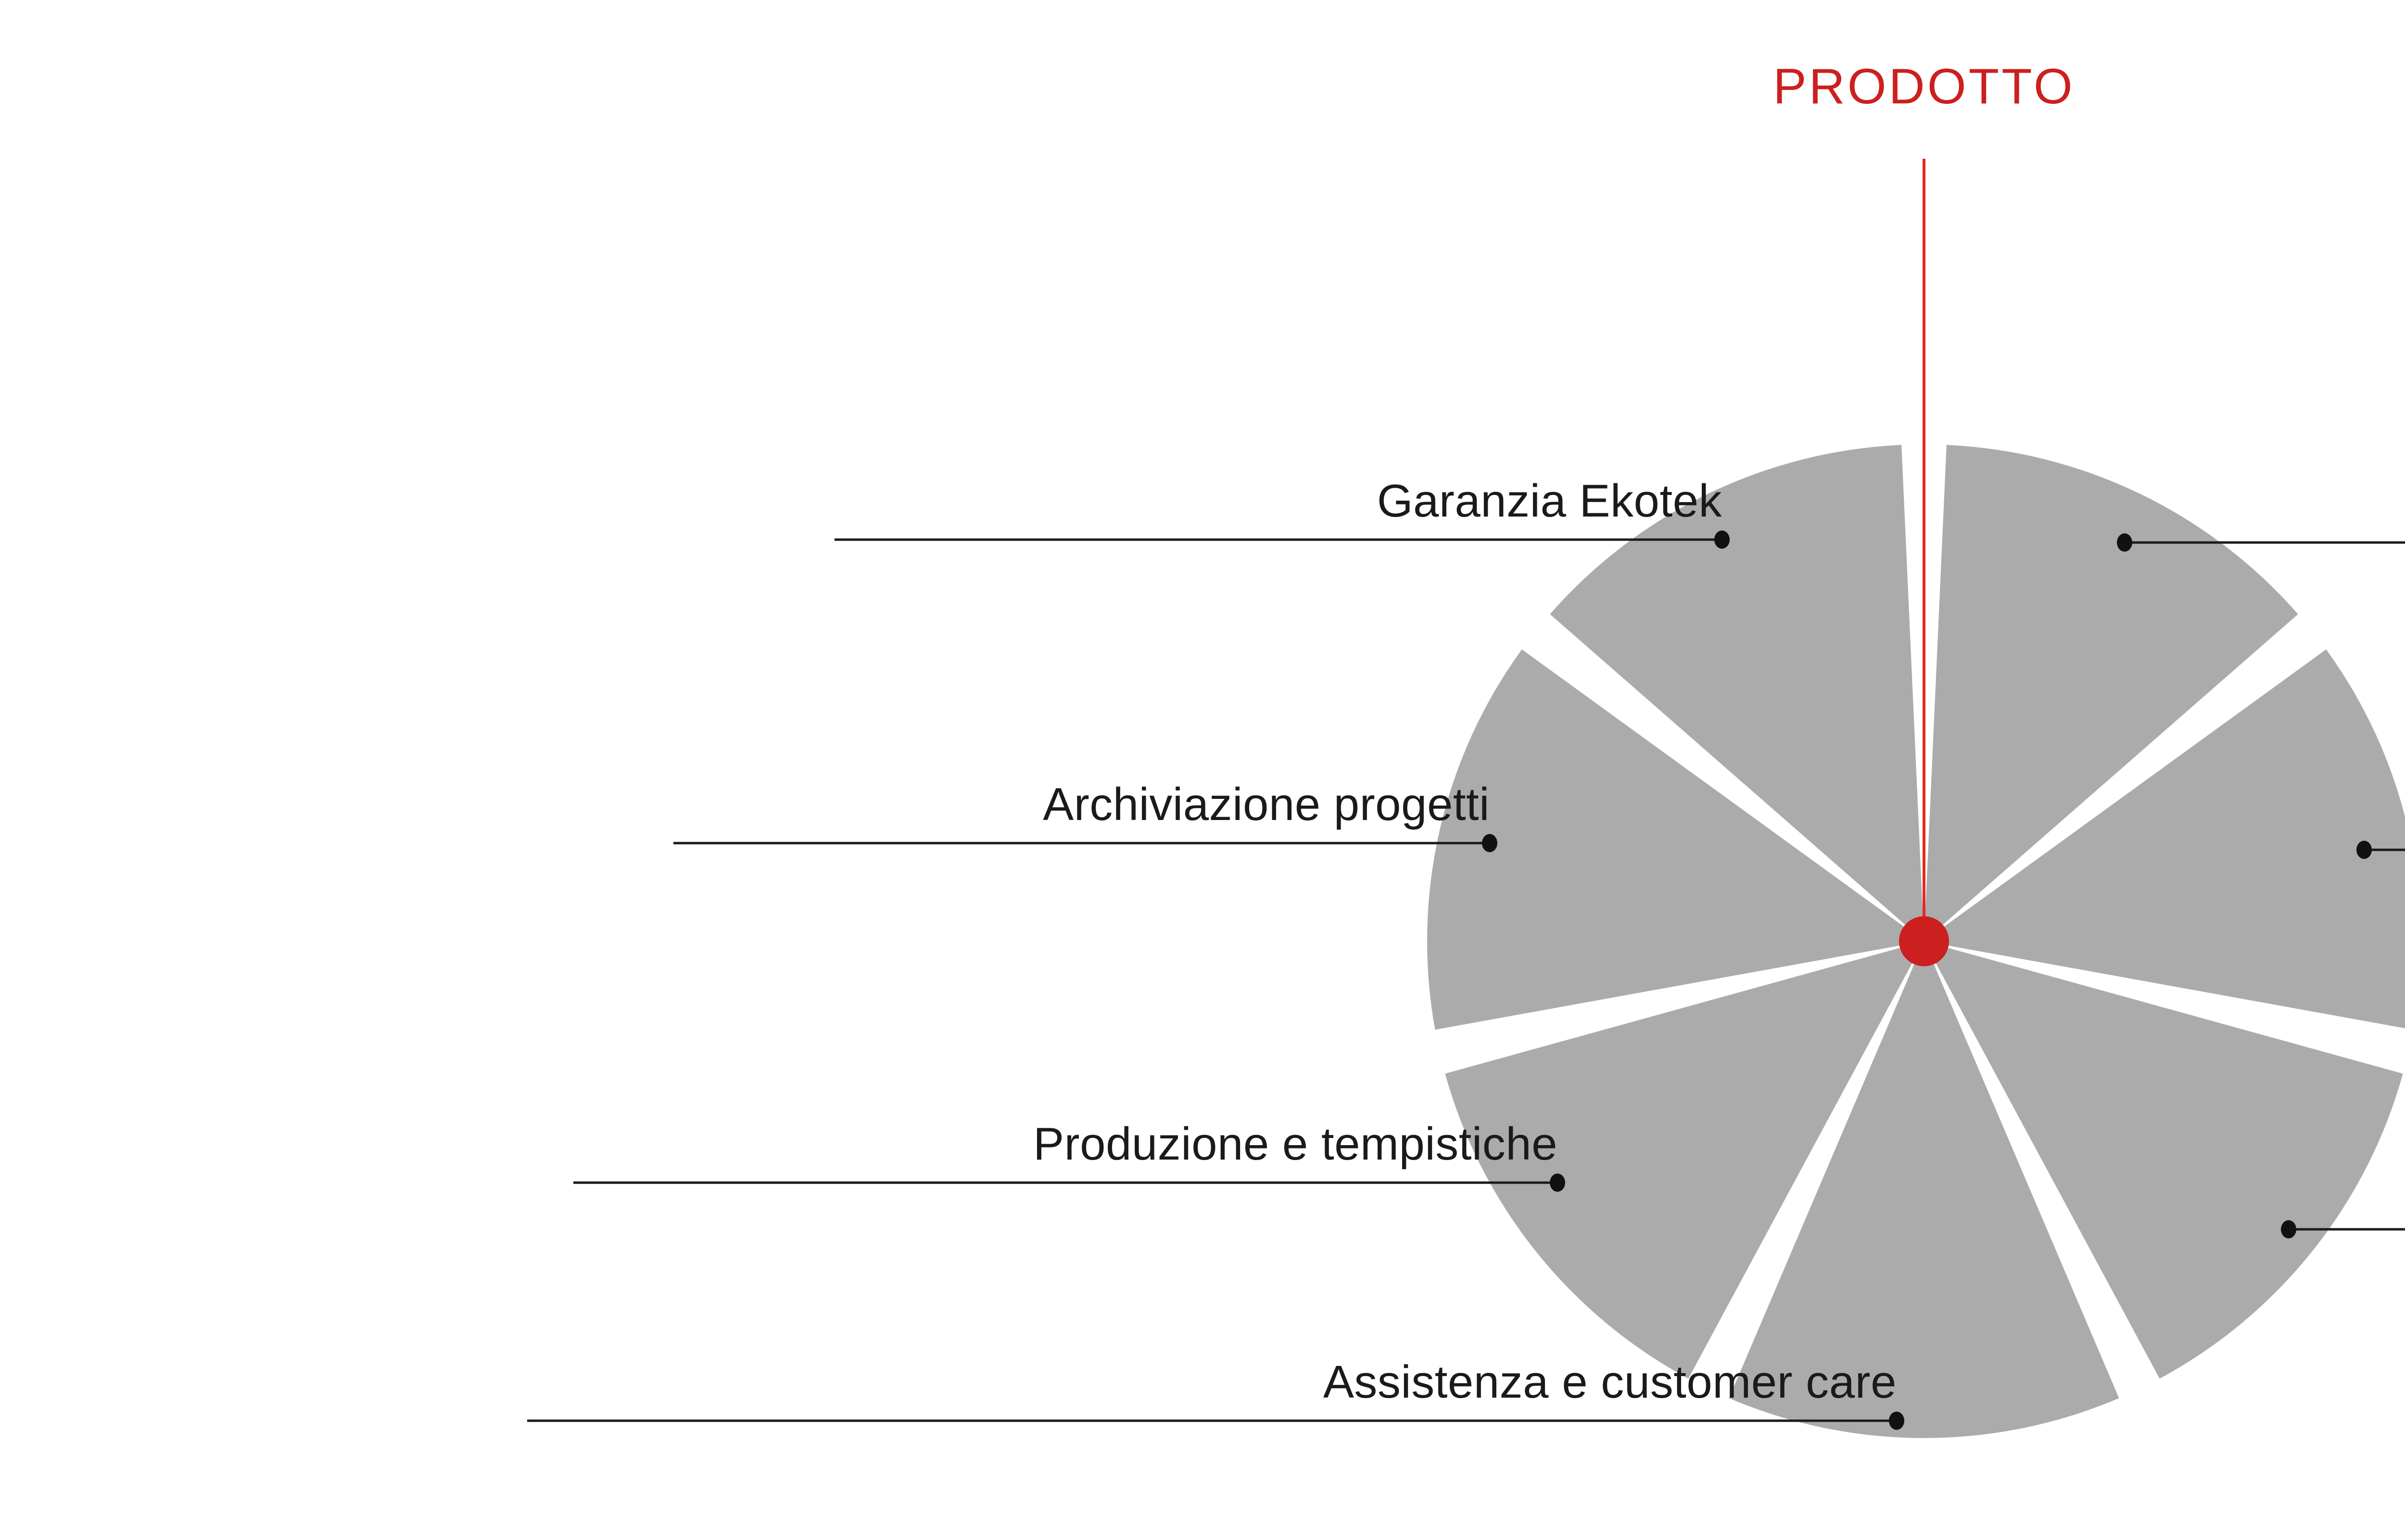 The image size is (2405, 1540). What do you see at coordinates (1722, 539) in the screenshot?
I see `leader-dot-garanzia-ekotek` at bounding box center [1722, 539].